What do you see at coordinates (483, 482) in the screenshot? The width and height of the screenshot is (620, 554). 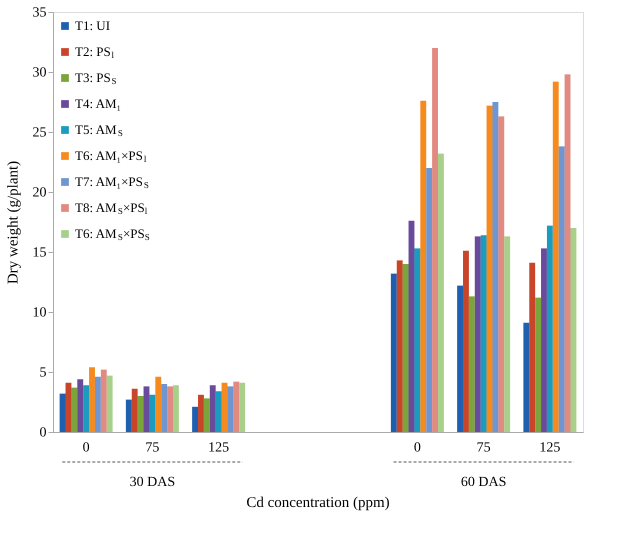 I see `text: 60 DAS` at bounding box center [483, 482].